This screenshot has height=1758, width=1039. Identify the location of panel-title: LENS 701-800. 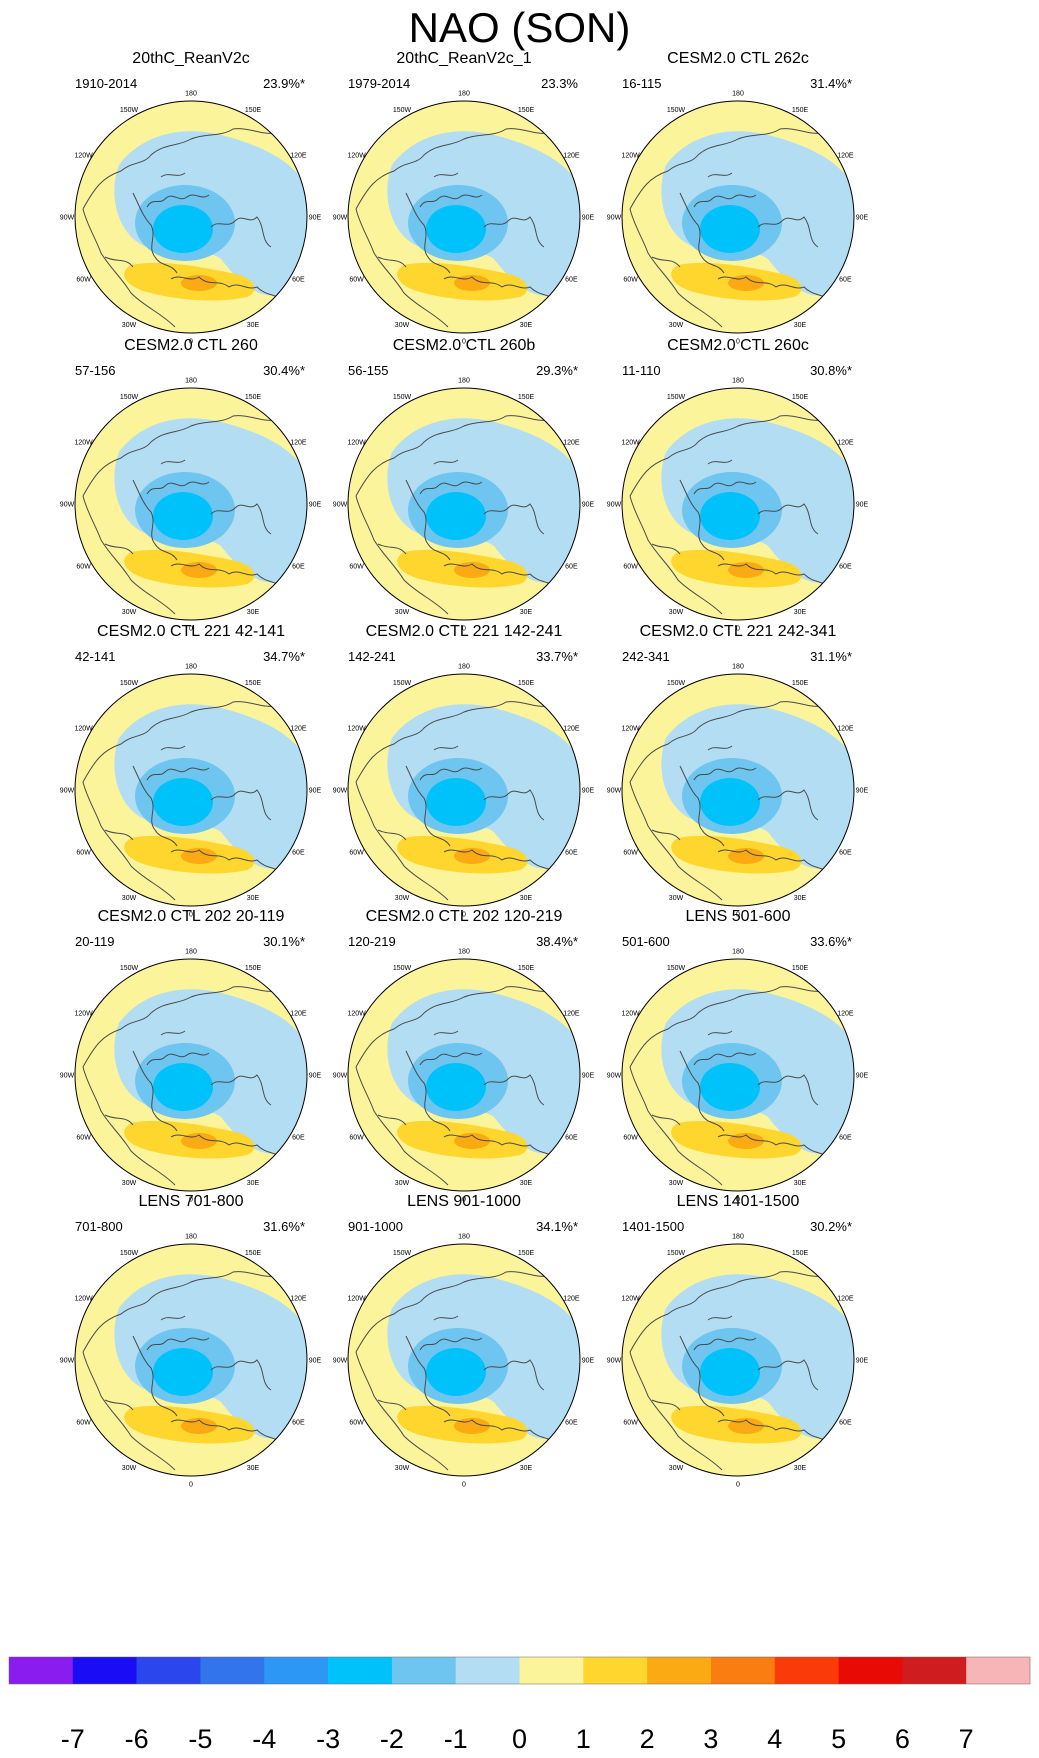
(191, 1201).